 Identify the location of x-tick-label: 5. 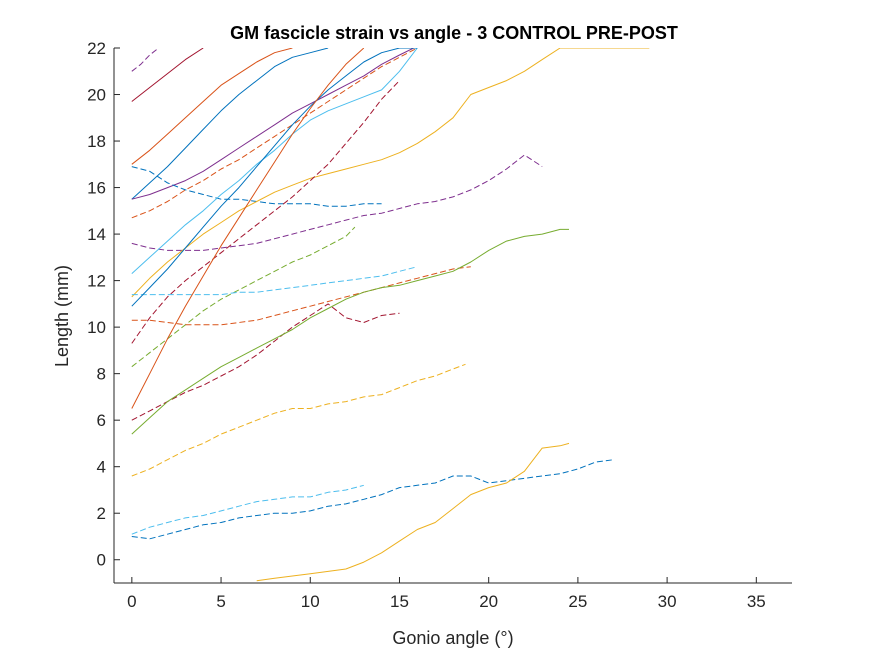
(220, 601).